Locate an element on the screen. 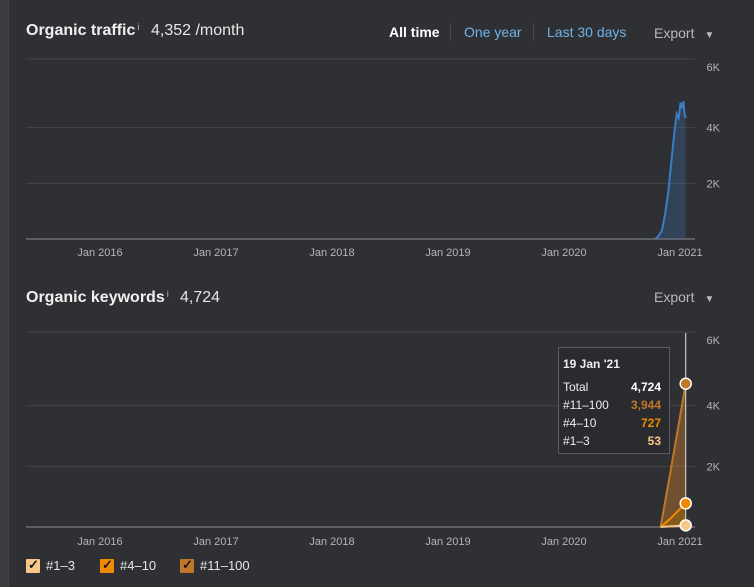 The width and height of the screenshot is (754, 587). traffic-area is located at coordinates (670, 170).